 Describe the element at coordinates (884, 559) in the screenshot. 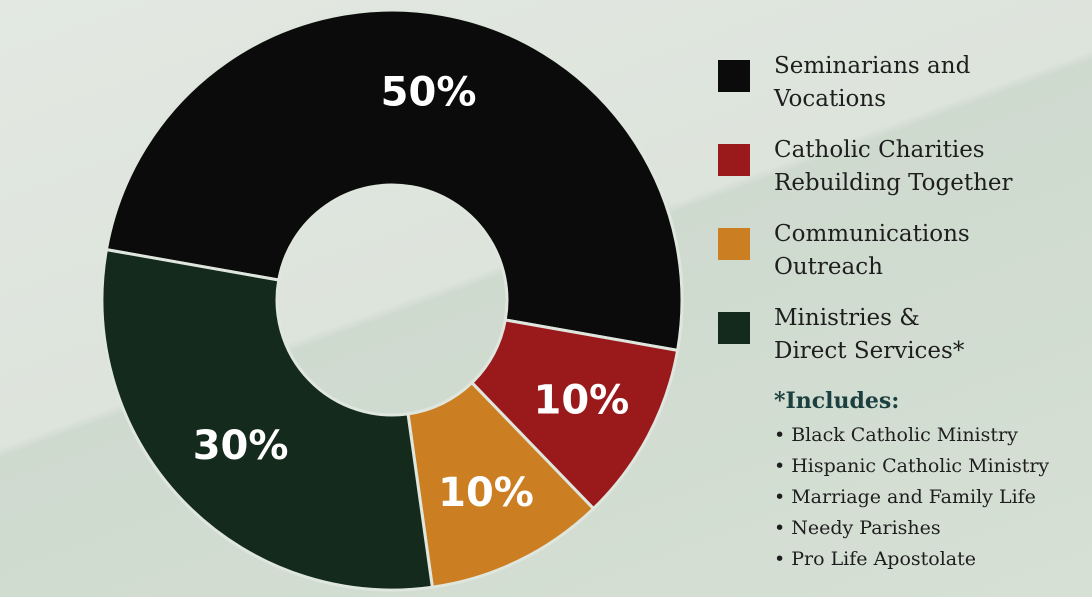

I see `include-item-label: Pro Life Apostolate` at that location.